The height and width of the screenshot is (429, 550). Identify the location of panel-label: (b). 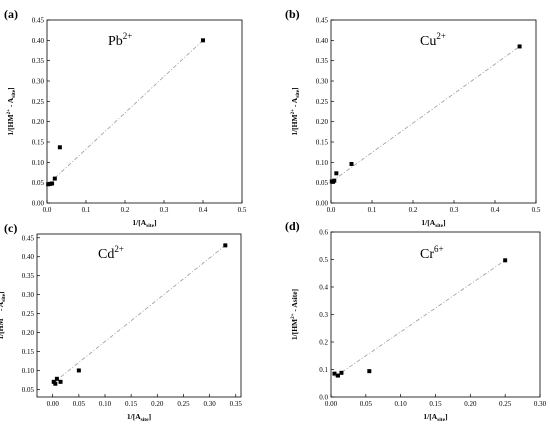
(292, 14).